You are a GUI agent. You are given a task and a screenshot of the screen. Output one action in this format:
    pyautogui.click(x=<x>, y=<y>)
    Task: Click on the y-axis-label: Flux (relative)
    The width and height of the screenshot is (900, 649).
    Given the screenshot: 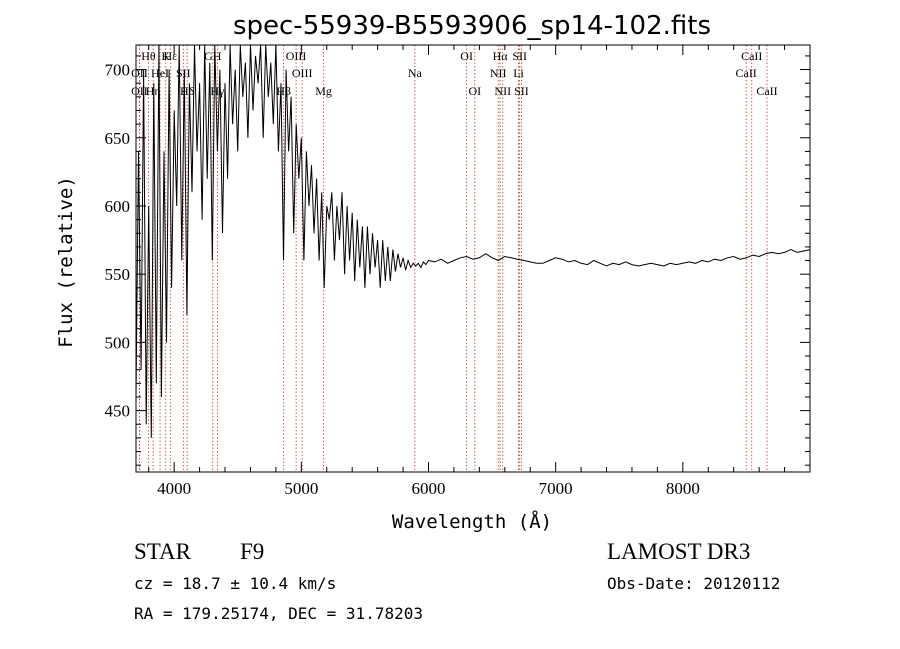 What is the action you would take?
    pyautogui.click(x=66, y=262)
    